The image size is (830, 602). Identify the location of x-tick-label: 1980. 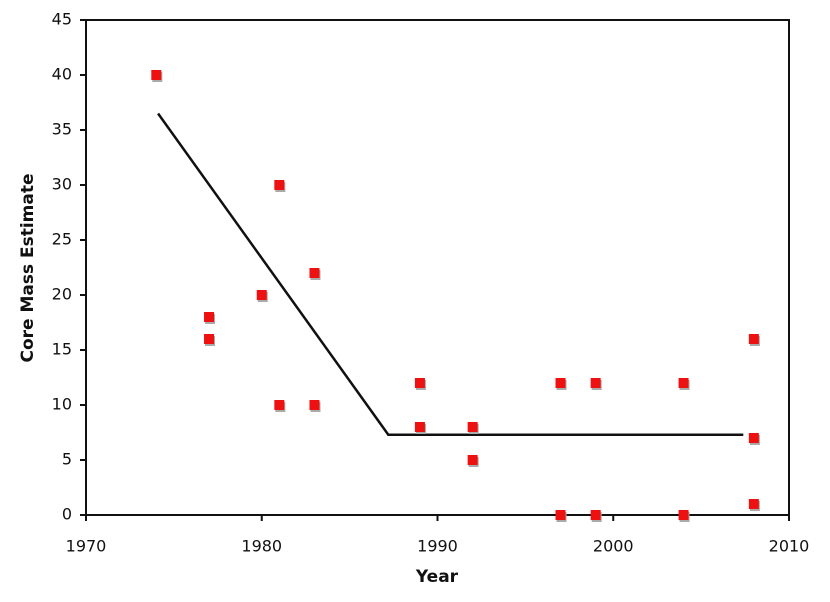
(261, 546).